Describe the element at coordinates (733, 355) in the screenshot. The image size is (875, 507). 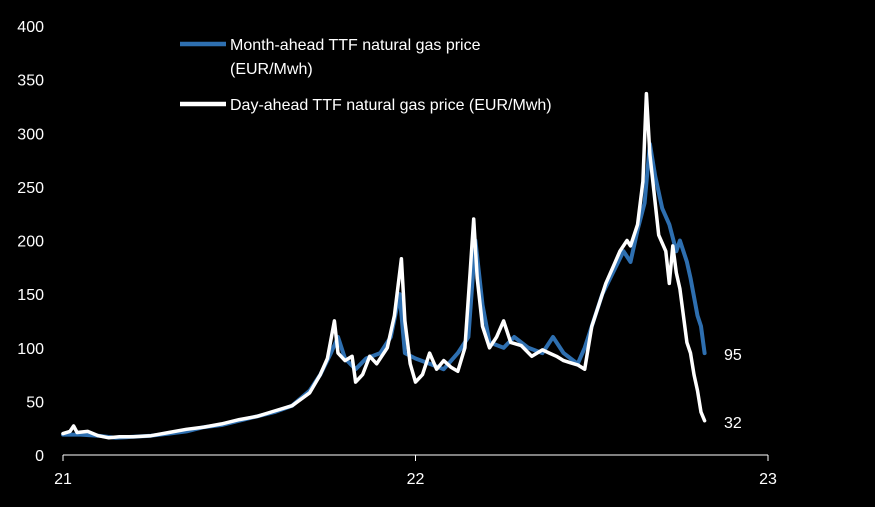
I see `end-label-month-ahead: 95` at that location.